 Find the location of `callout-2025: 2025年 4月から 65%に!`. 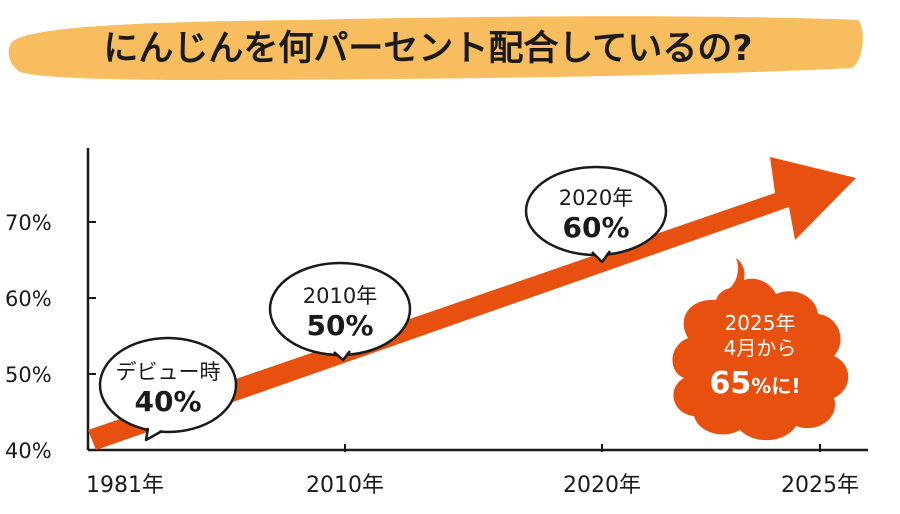

callout-2025: 2025年 4月から 65%に! is located at coordinates (760, 349).